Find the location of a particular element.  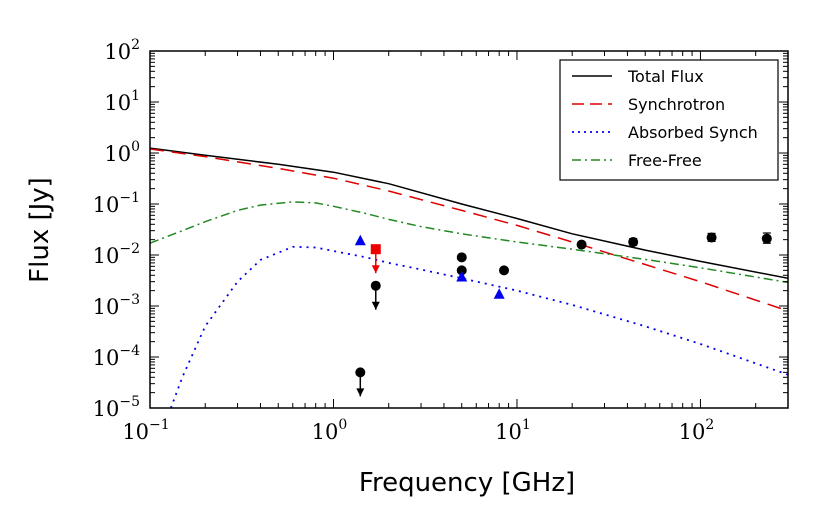

x-tick-exponent: −1 is located at coordinates (159, 425).